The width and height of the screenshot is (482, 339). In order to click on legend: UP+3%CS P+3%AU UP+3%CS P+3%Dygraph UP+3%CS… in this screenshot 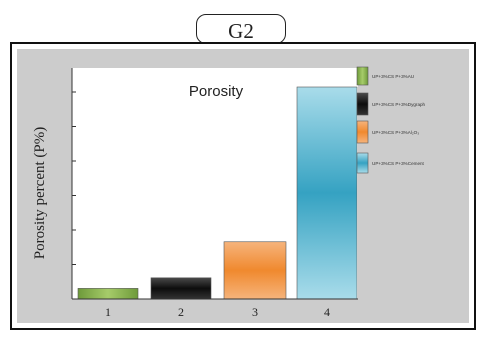, I will do `click(391, 120)`.